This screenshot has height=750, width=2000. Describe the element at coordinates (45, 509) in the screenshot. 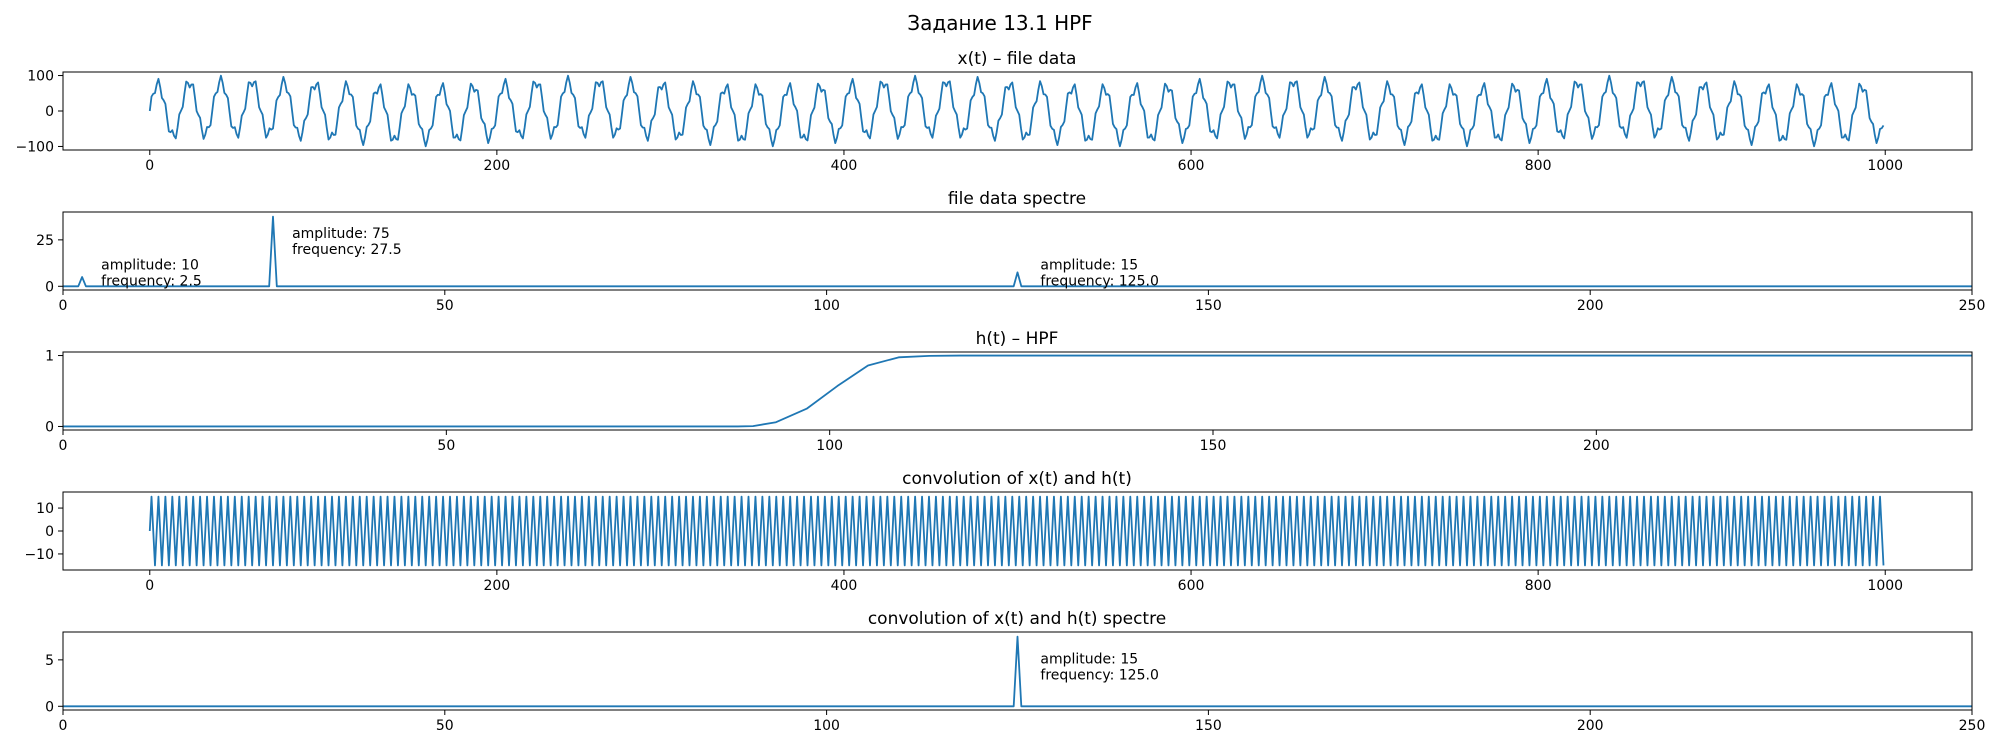

I see `y-tick-label: 10` at that location.